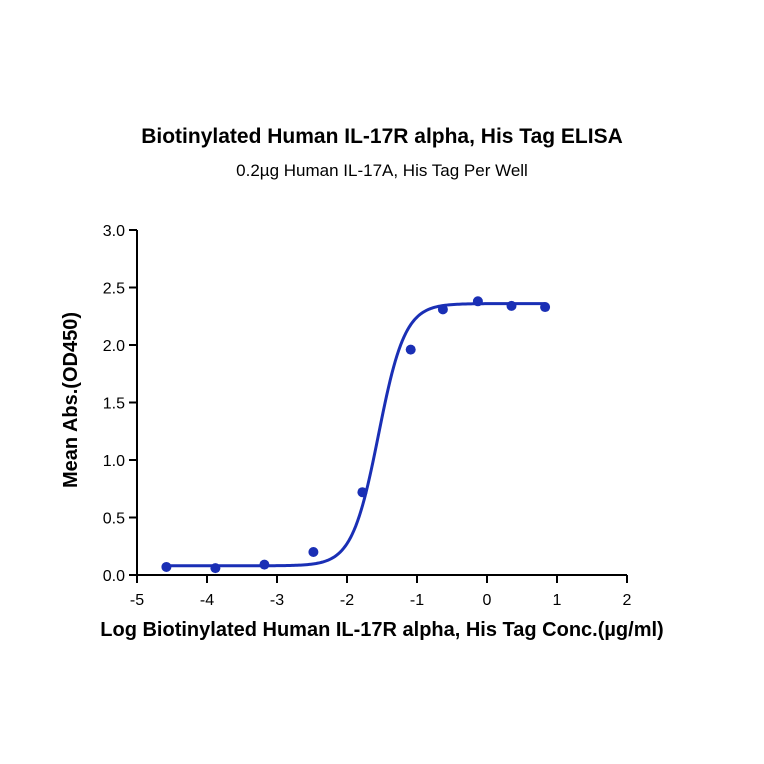 The width and height of the screenshot is (764, 764). I want to click on y-axis-ticks: 0.0 0.5 1.0 1.5 2.0 2.5 3.0, so click(120, 404).